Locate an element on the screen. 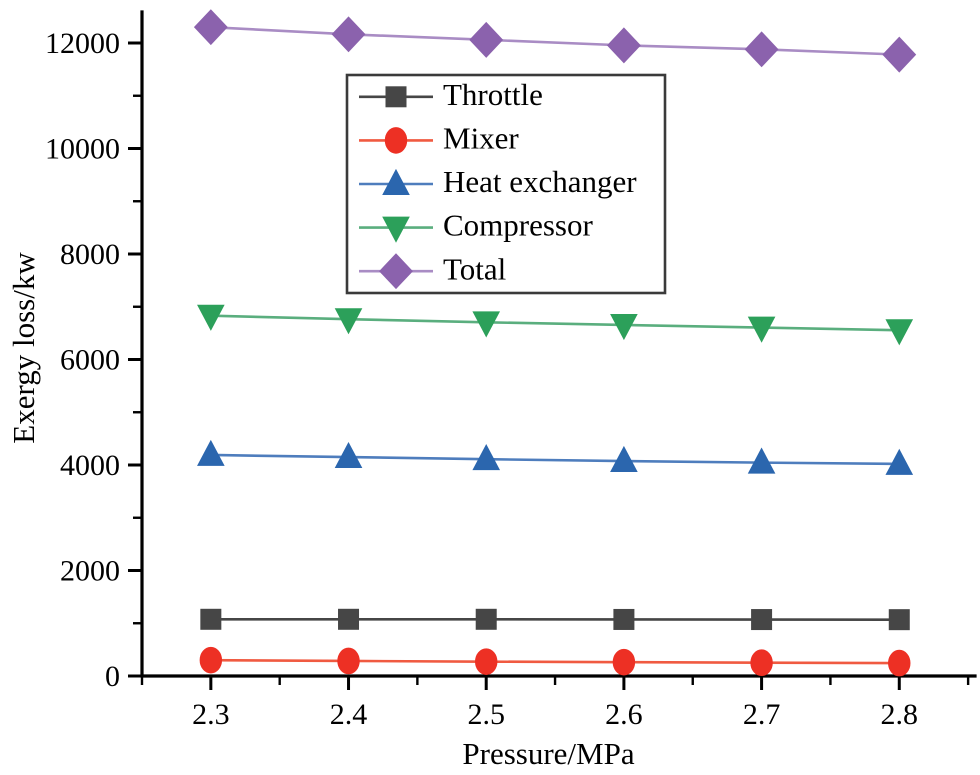 The height and width of the screenshot is (775, 980). series-total is located at coordinates (555, 41).